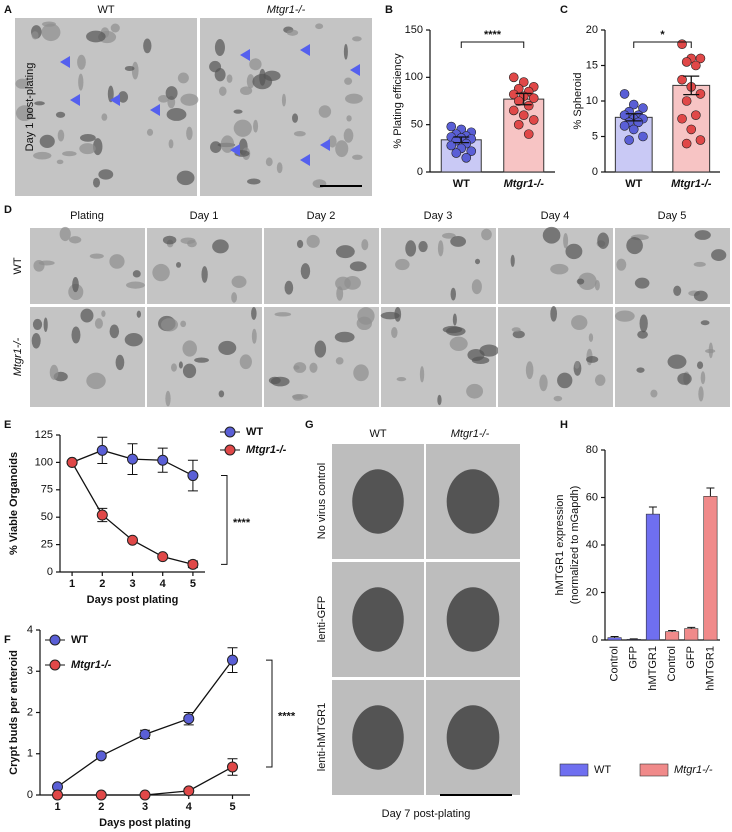 The height and width of the screenshot is (832, 732). Describe the element at coordinates (47, 490) in the screenshot. I see `y-tick-label: 75` at that location.